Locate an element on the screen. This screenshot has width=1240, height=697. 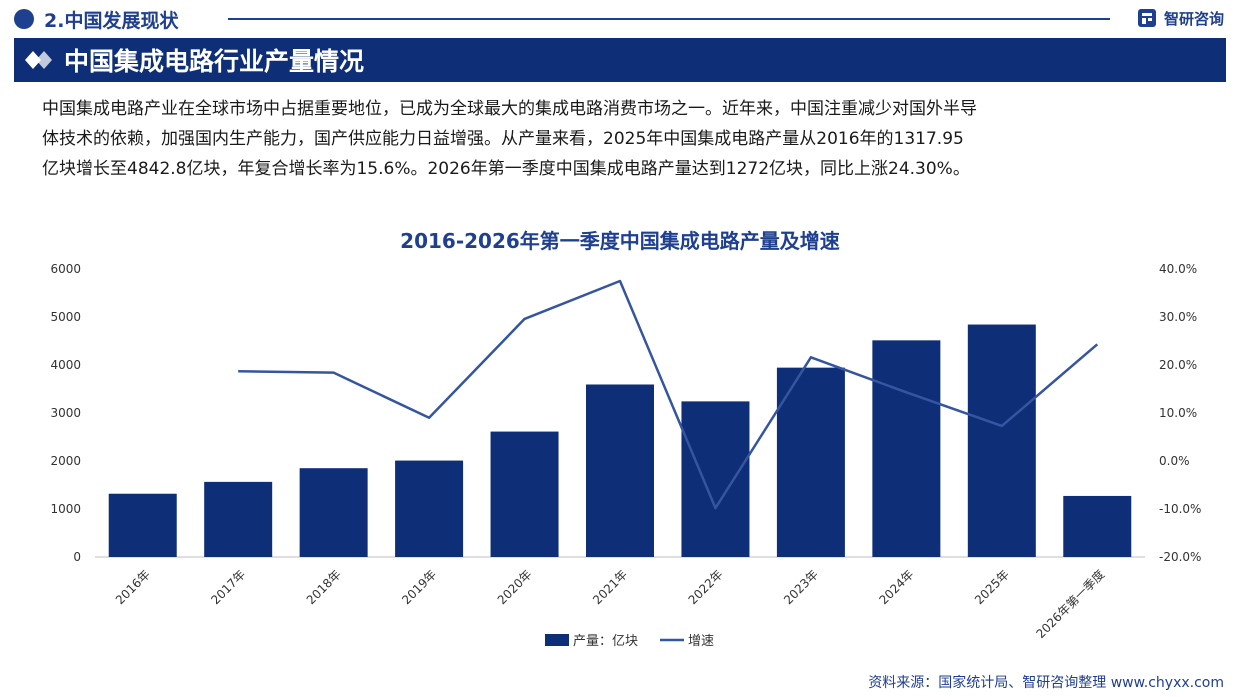
chart-title: 2016-2026年第一季度中国集成电路产量及增速 is located at coordinates (620, 241).